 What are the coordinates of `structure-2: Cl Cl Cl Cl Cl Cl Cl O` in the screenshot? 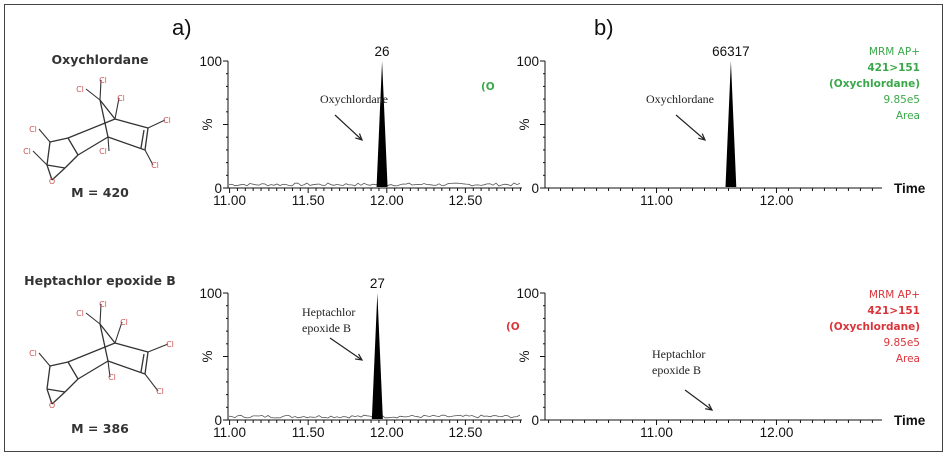 It's located at (101, 355).